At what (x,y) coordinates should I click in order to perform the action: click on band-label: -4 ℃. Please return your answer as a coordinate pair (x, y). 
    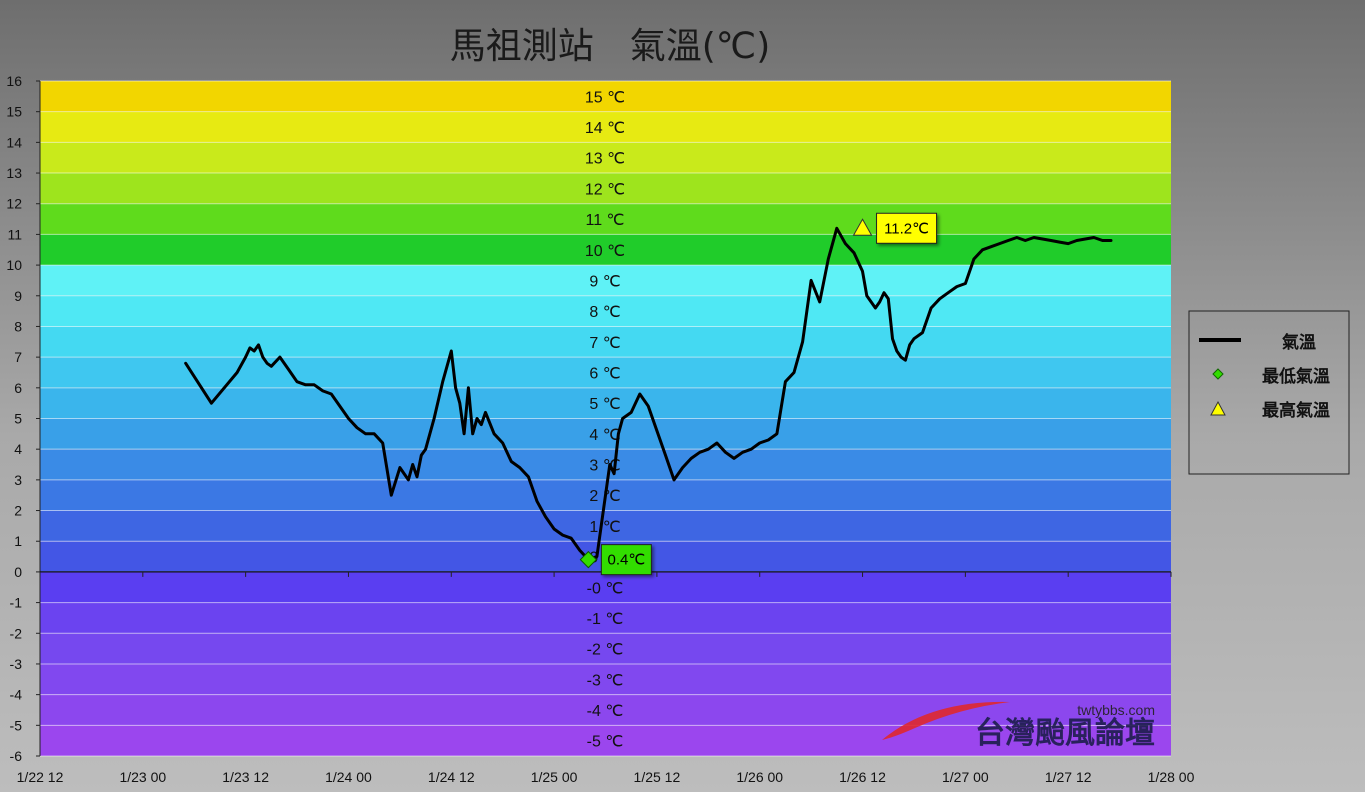
    Looking at the image, I should click on (605, 711).